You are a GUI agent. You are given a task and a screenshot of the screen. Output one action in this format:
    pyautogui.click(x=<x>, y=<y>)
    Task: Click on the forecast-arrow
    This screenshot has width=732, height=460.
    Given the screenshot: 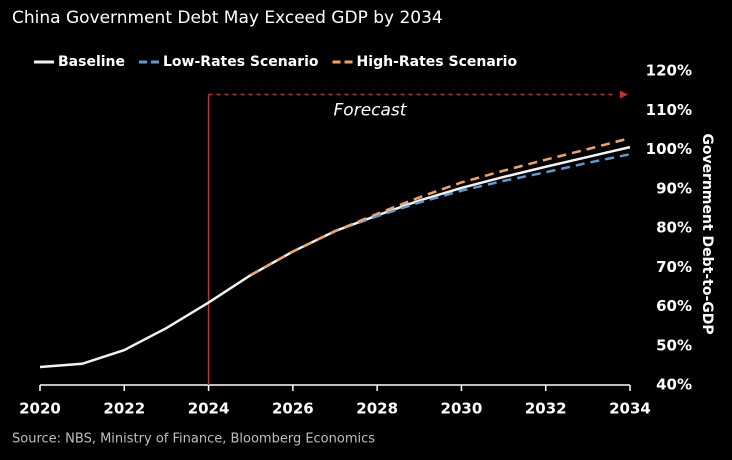 What is the action you would take?
    pyautogui.click(x=624, y=94)
    